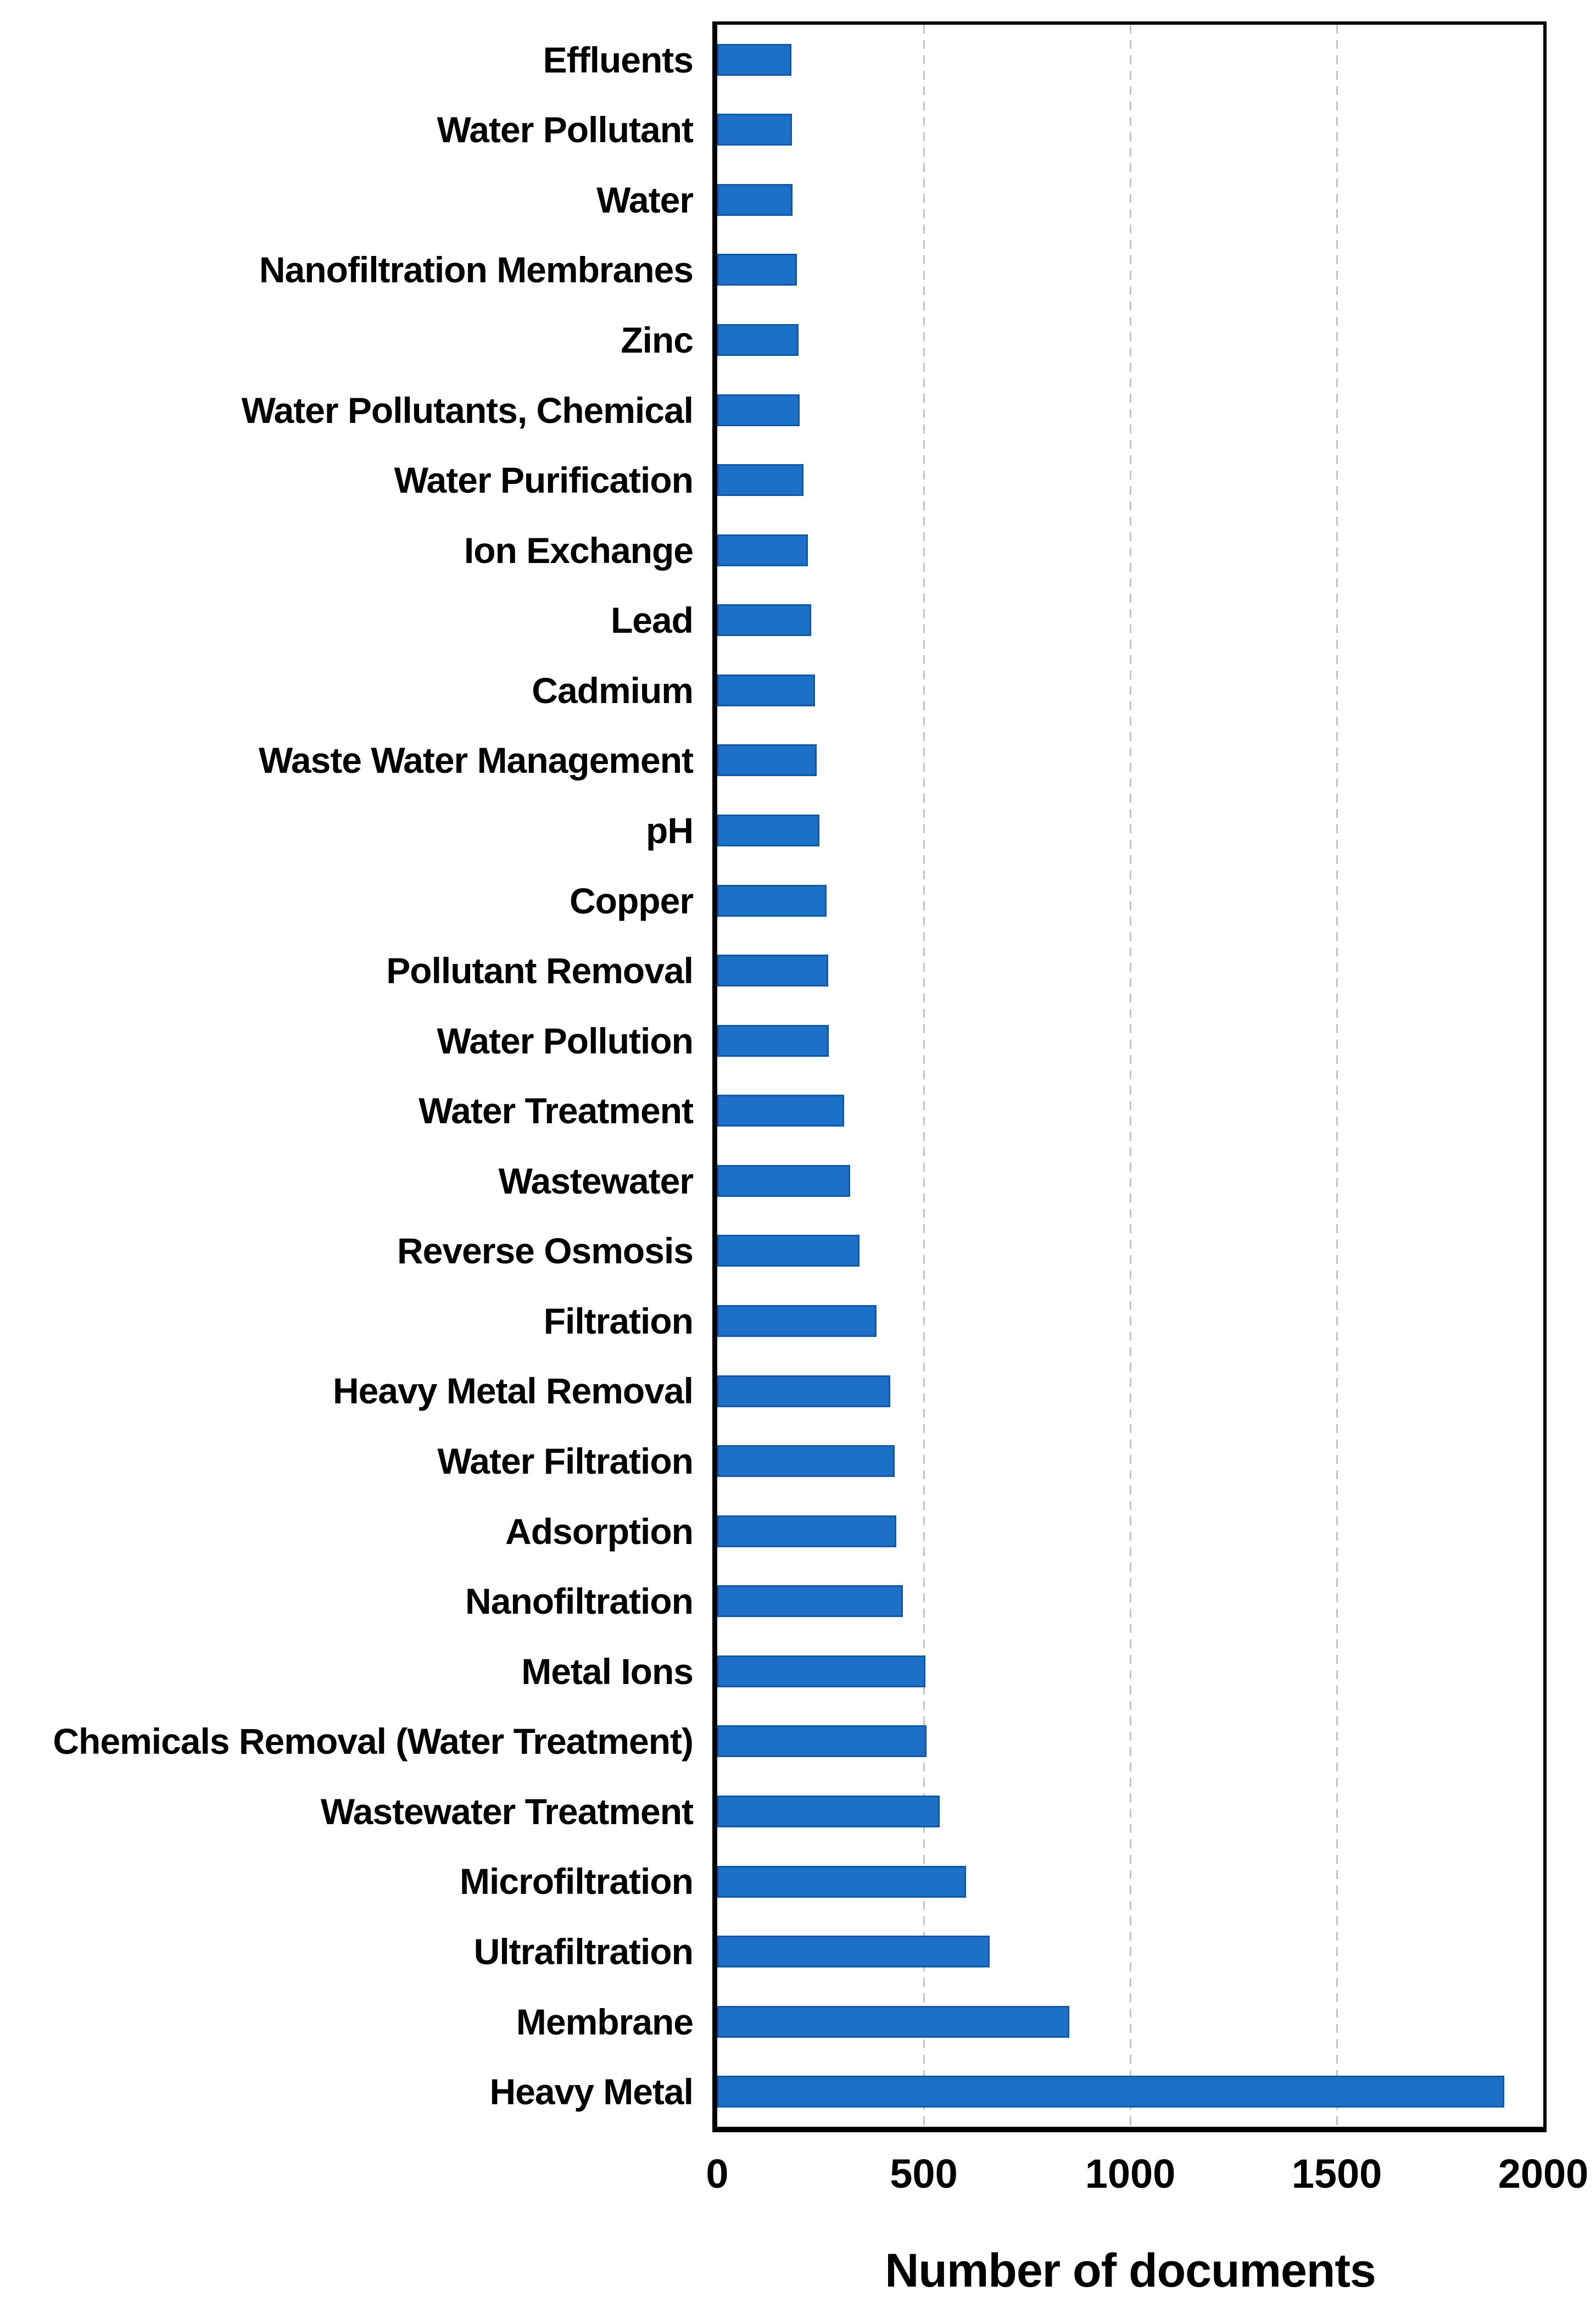 This screenshot has width=1596, height=2319. I want to click on category-label: Water Treatment, so click(556, 1110).